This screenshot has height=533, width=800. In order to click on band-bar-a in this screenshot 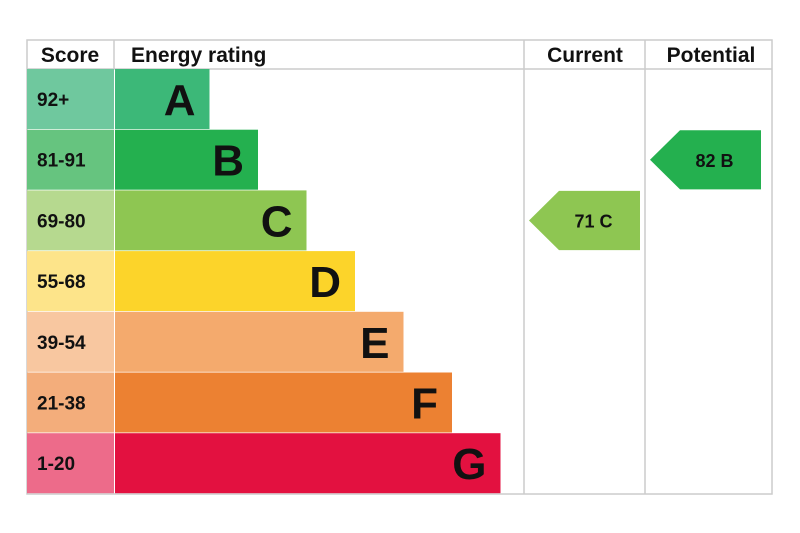, I will do `click(162, 99)`.